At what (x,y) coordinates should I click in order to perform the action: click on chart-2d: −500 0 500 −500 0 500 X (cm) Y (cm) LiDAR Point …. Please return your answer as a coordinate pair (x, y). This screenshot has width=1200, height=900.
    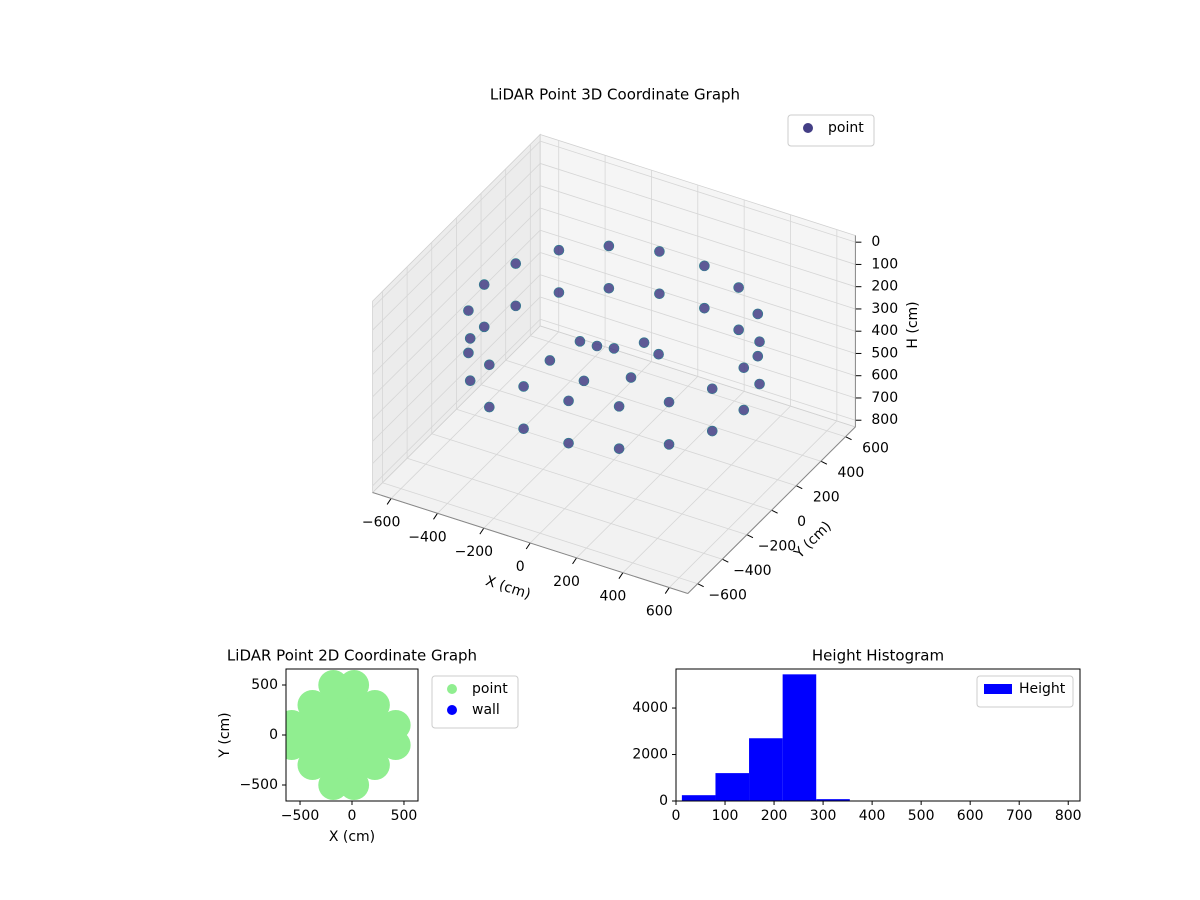
    Looking at the image, I should click on (368, 746).